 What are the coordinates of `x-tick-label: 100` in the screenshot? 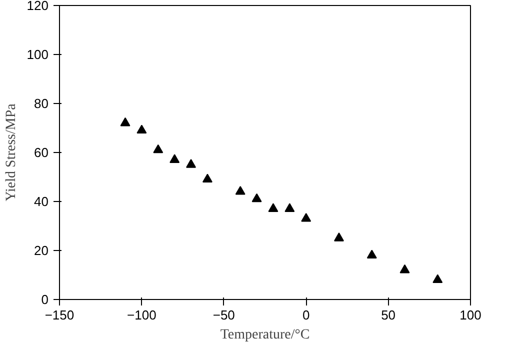 It's located at (471, 315).